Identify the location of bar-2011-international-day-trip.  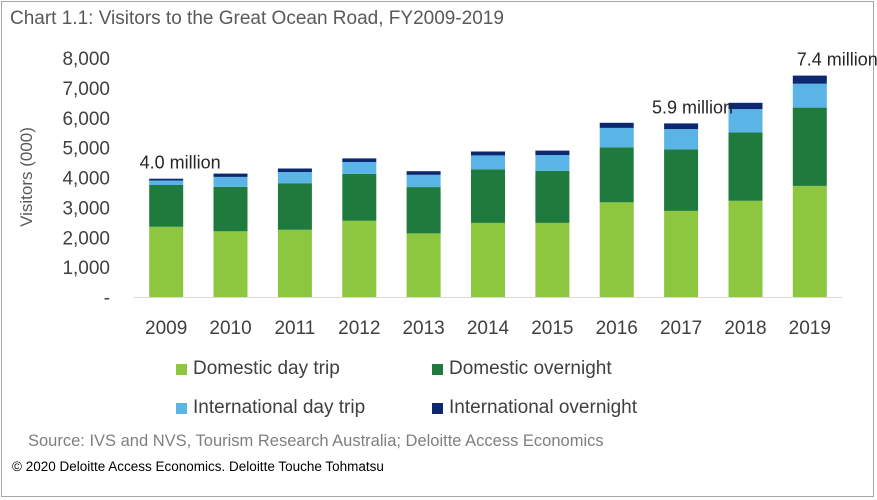
(294, 178).